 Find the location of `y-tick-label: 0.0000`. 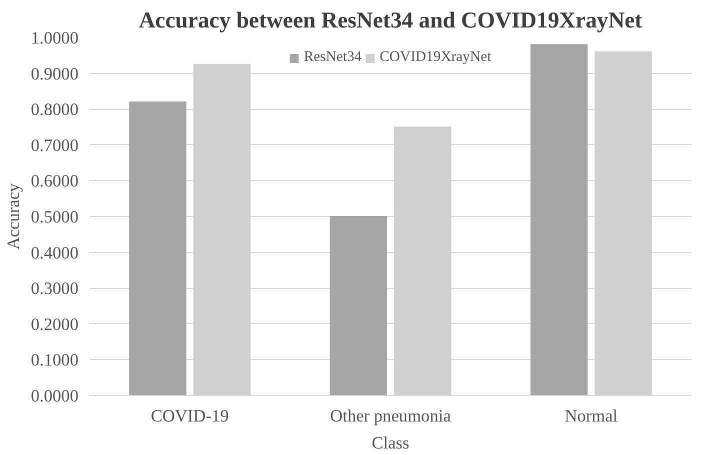

y-tick-label: 0.0000 is located at coordinates (54, 396).